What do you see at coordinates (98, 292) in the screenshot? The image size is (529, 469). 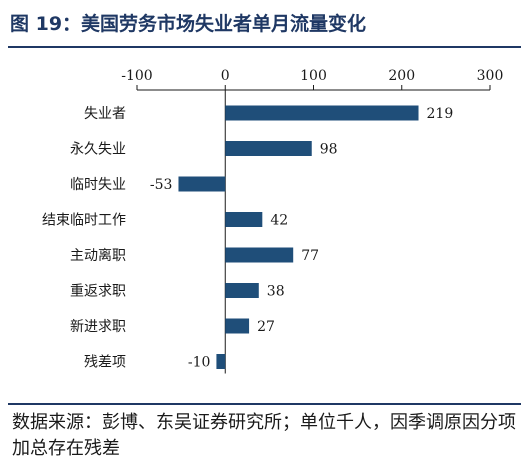 I see `category-label: 重返求职` at bounding box center [98, 292].